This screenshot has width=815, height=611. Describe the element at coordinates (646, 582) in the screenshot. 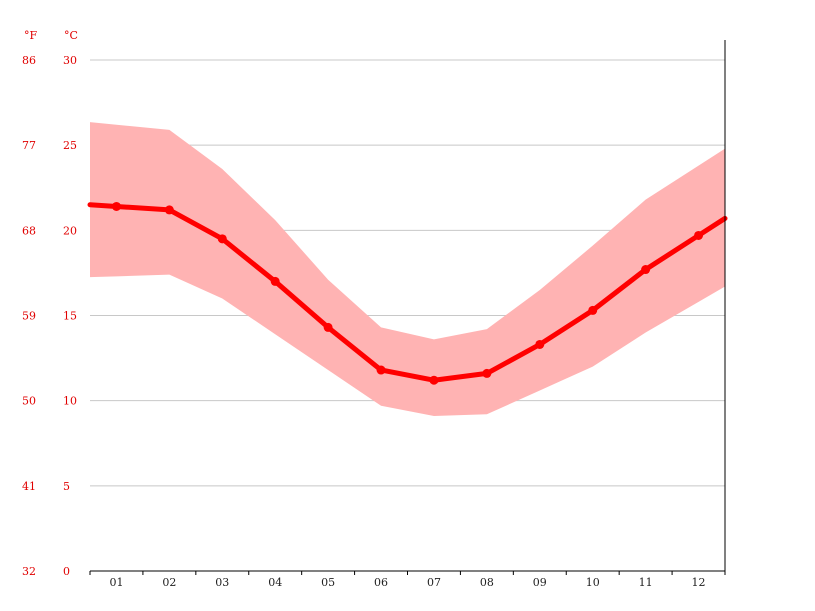

I see `month-tick-label: 11` at that location.